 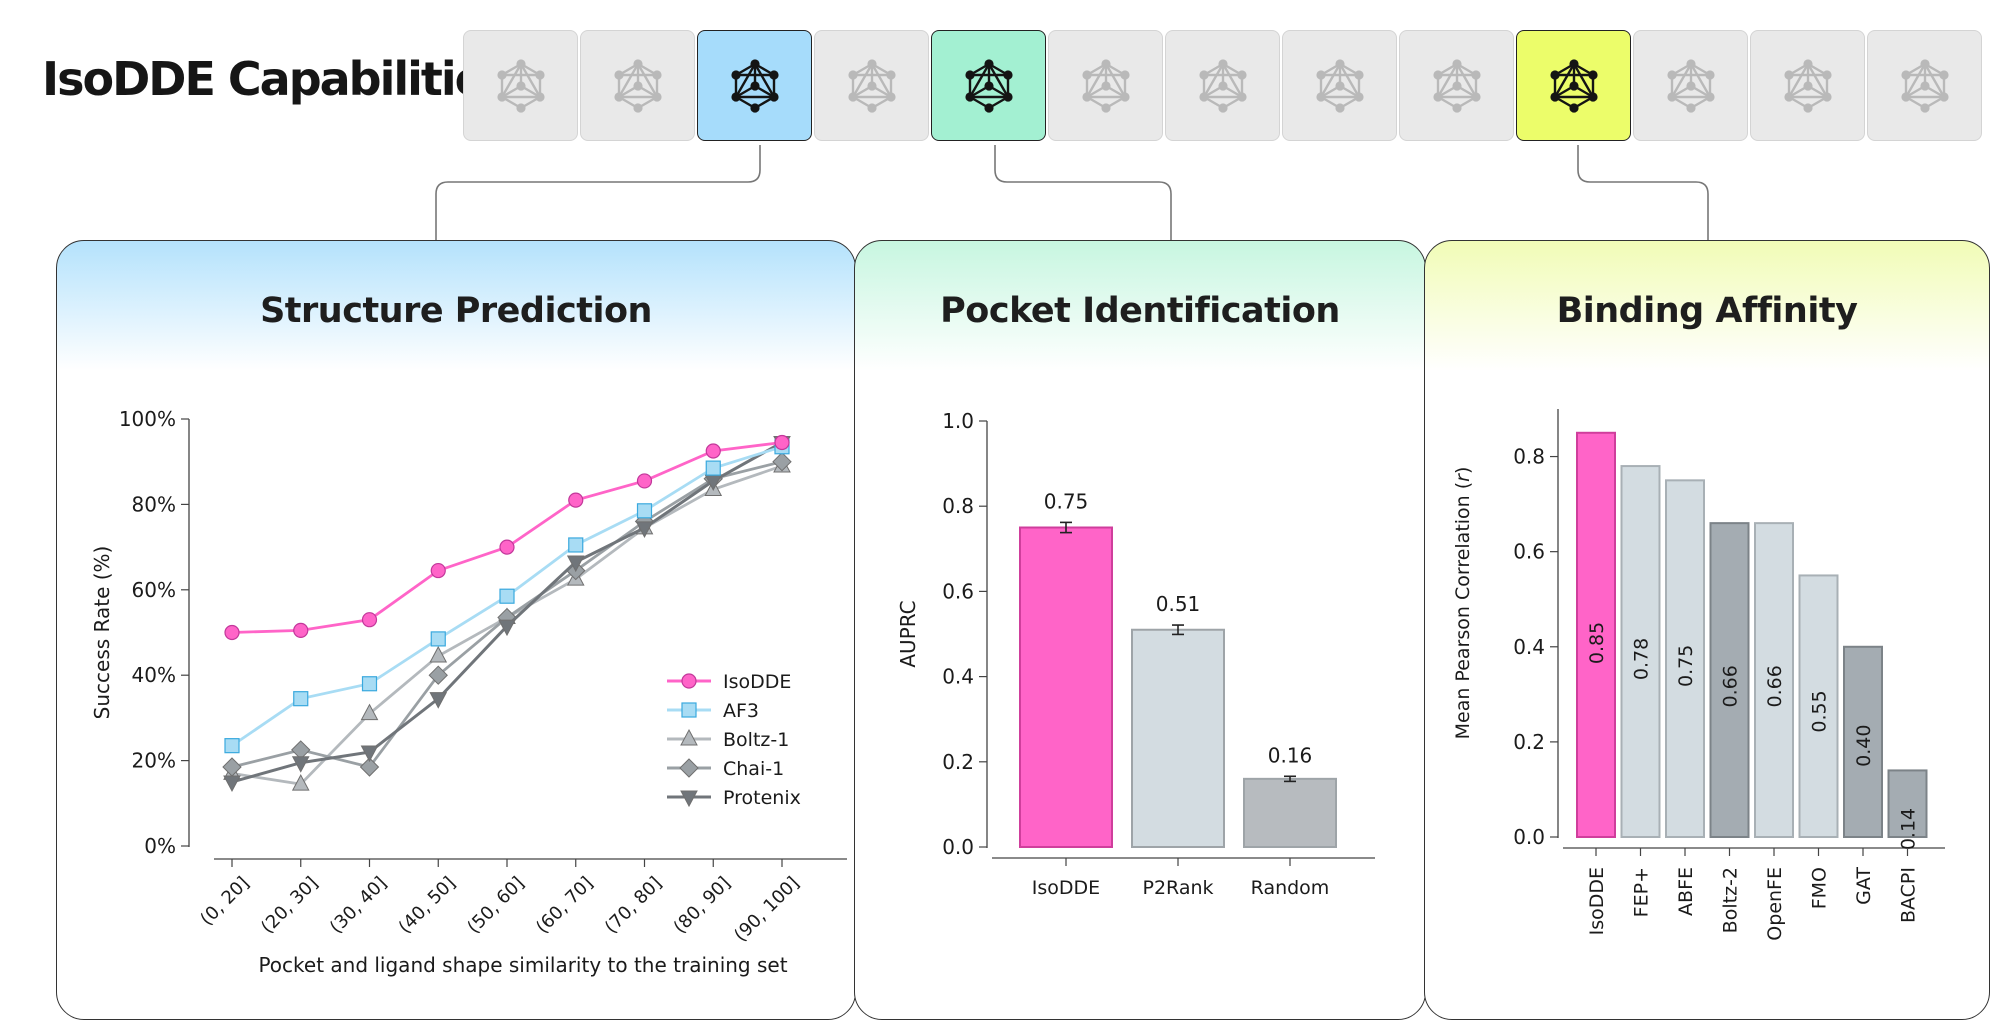 I want to click on y-axis-label: Success Rate (%), so click(x=102, y=633).